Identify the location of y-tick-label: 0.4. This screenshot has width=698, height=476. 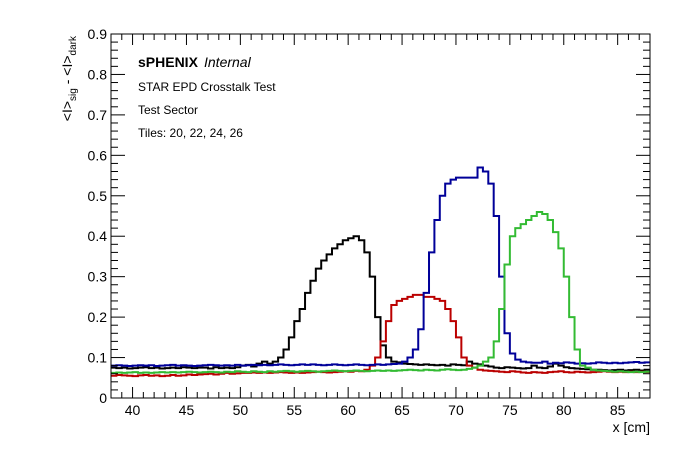
(98, 236).